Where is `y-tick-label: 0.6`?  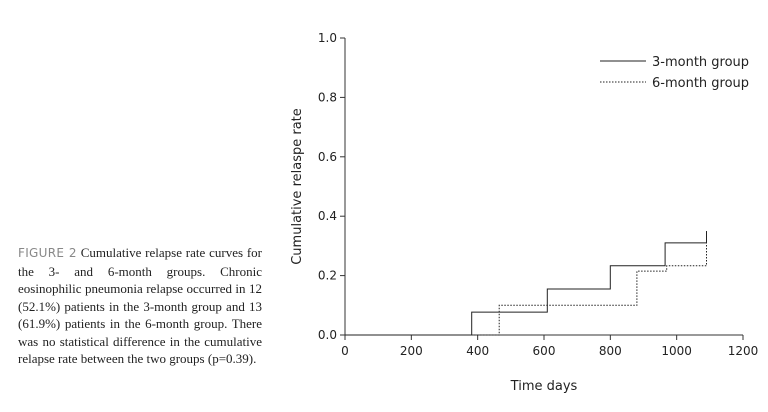 y-tick-label: 0.6 is located at coordinates (327, 157).